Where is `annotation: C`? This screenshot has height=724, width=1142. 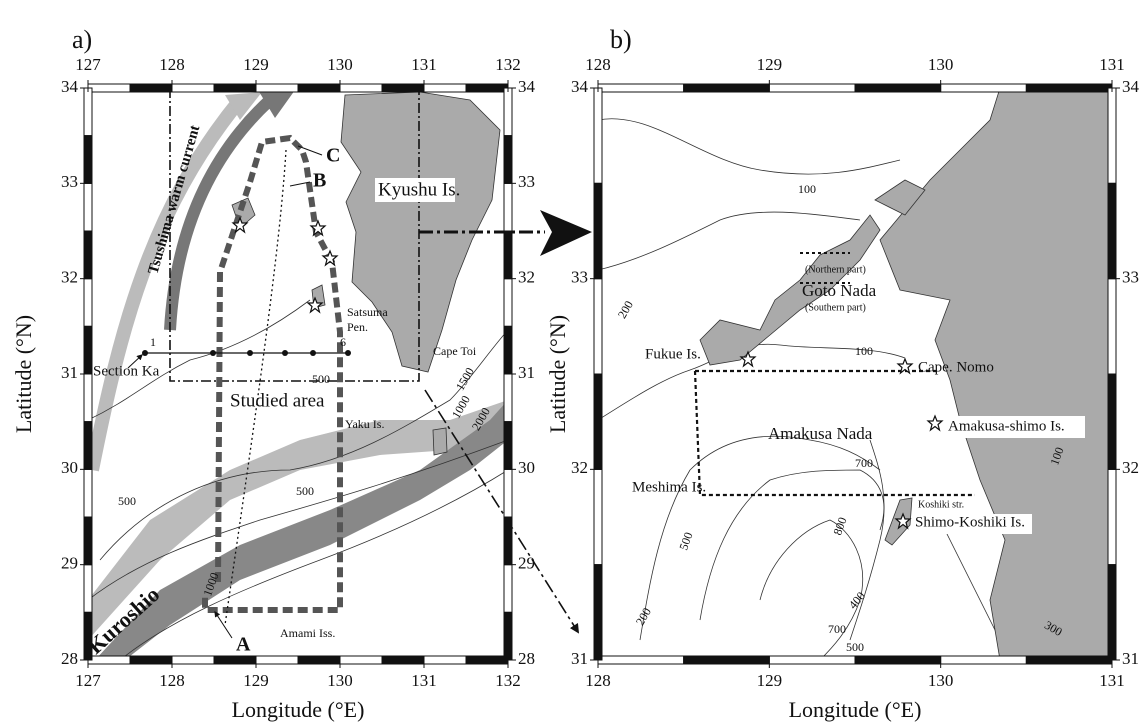 annotation: C is located at coordinates (333, 156).